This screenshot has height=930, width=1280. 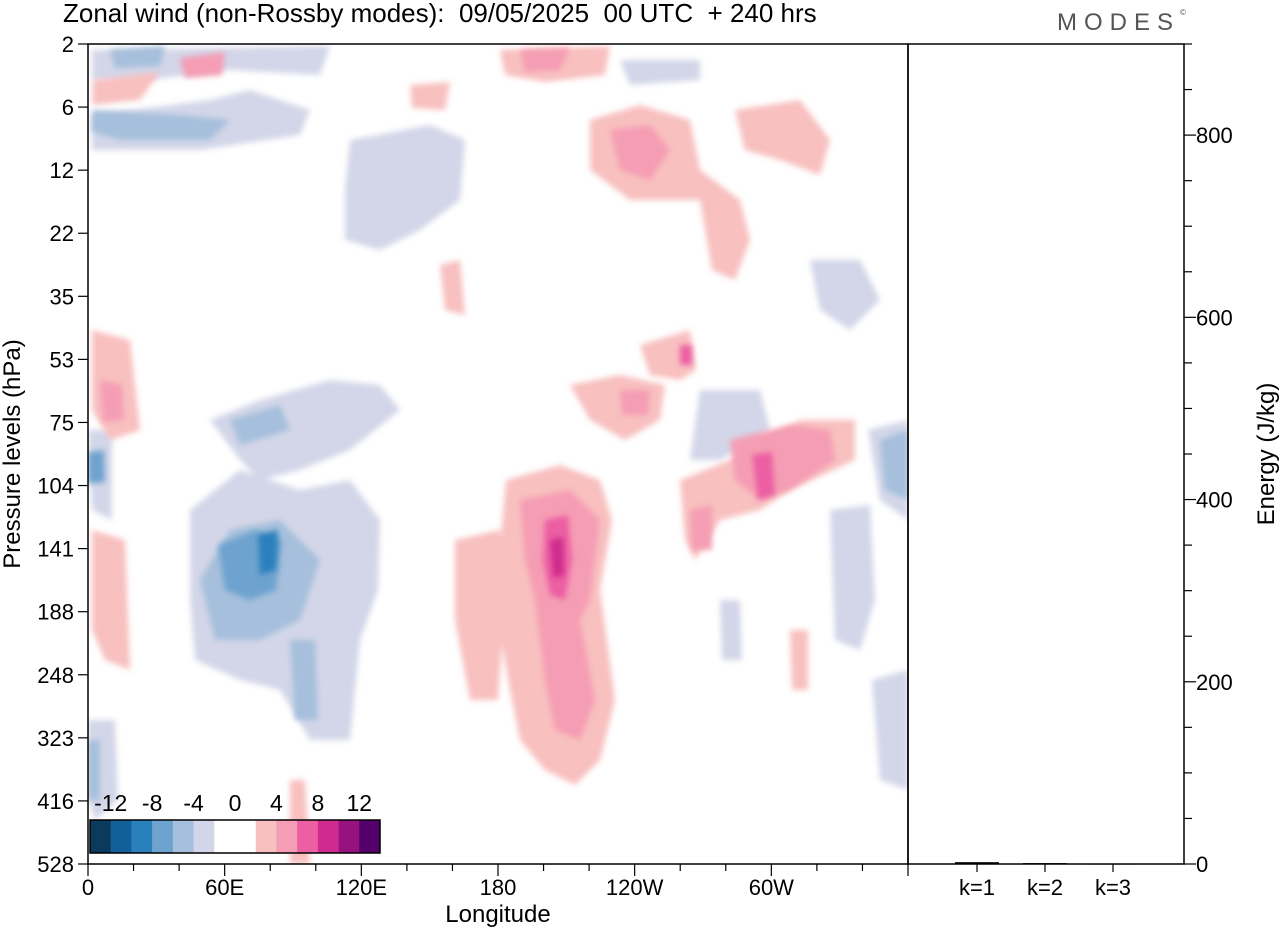 What do you see at coordinates (62, 296) in the screenshot?
I see `y-tick-label: 35` at bounding box center [62, 296].